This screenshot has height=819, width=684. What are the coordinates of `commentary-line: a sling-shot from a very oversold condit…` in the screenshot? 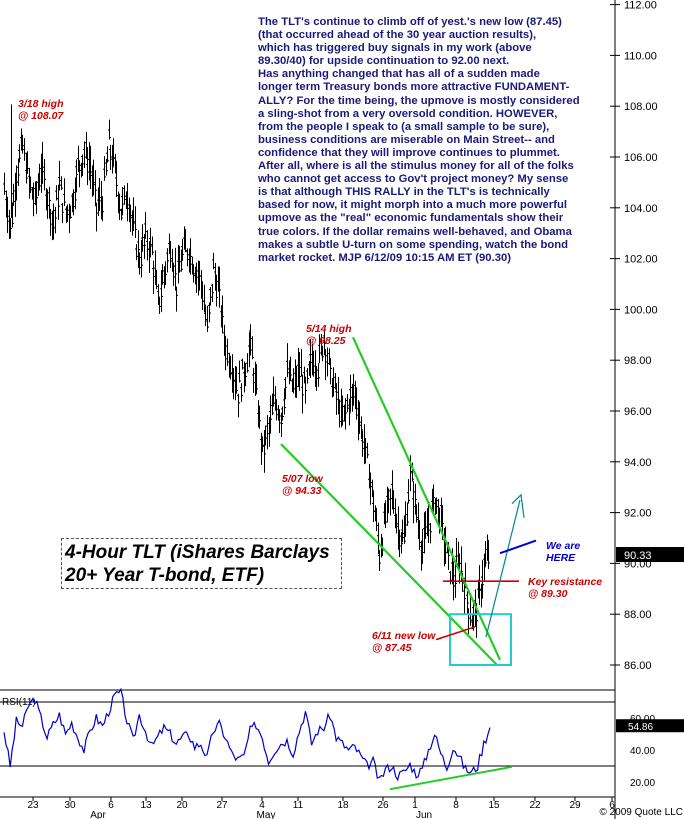 It's located at (408, 113).